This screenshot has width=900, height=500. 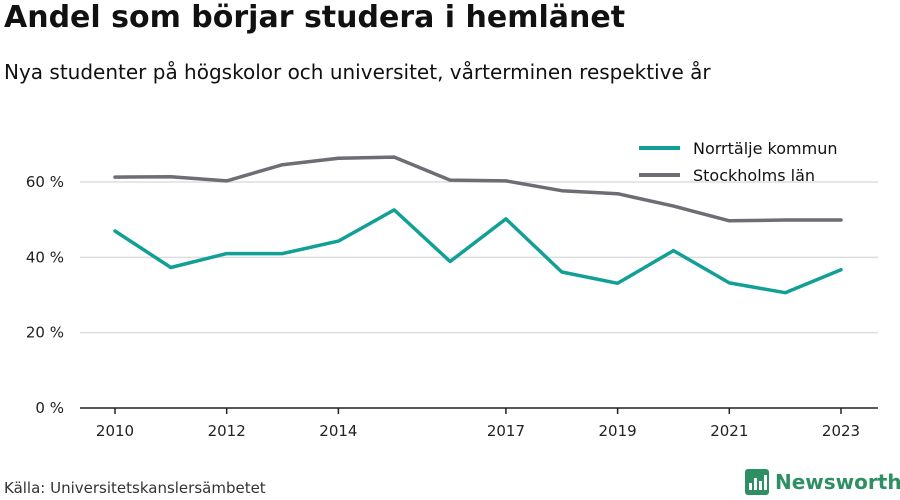 I want to click on chart-title: Andel som börjar studera i hemlänet, so click(x=315, y=17).